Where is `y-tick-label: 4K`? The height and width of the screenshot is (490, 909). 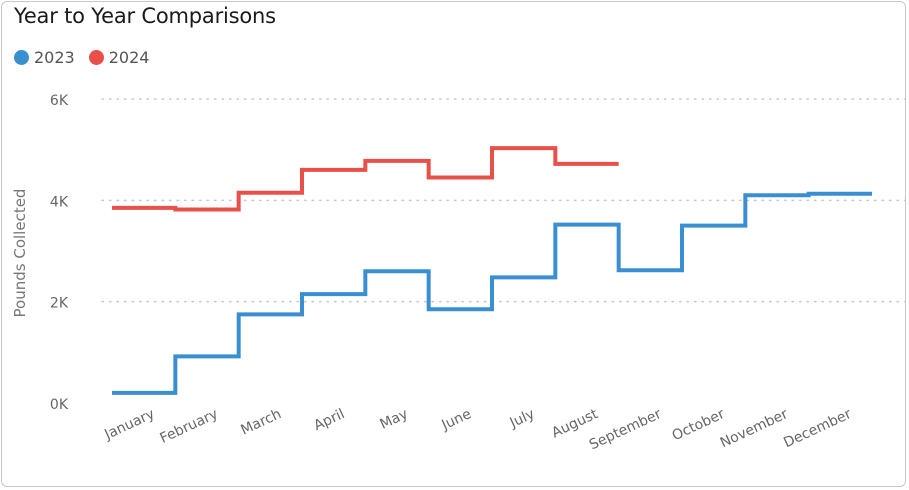
y-tick-label: 4K is located at coordinates (59, 202).